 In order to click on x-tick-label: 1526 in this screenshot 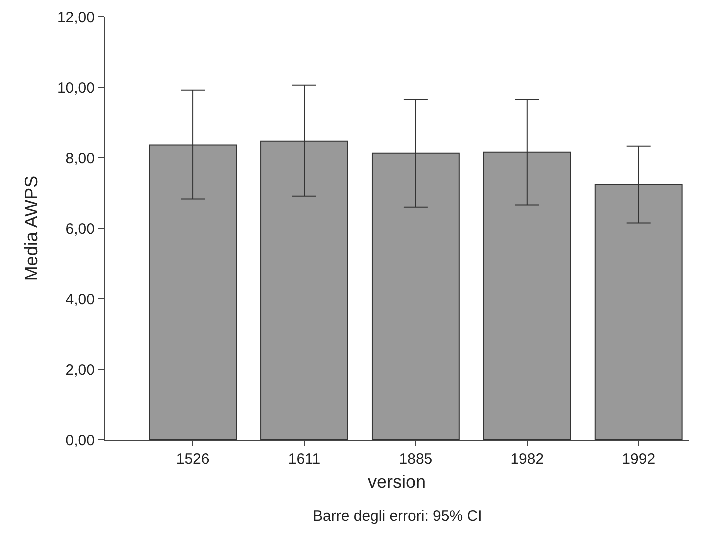, I will do `click(193, 459)`.